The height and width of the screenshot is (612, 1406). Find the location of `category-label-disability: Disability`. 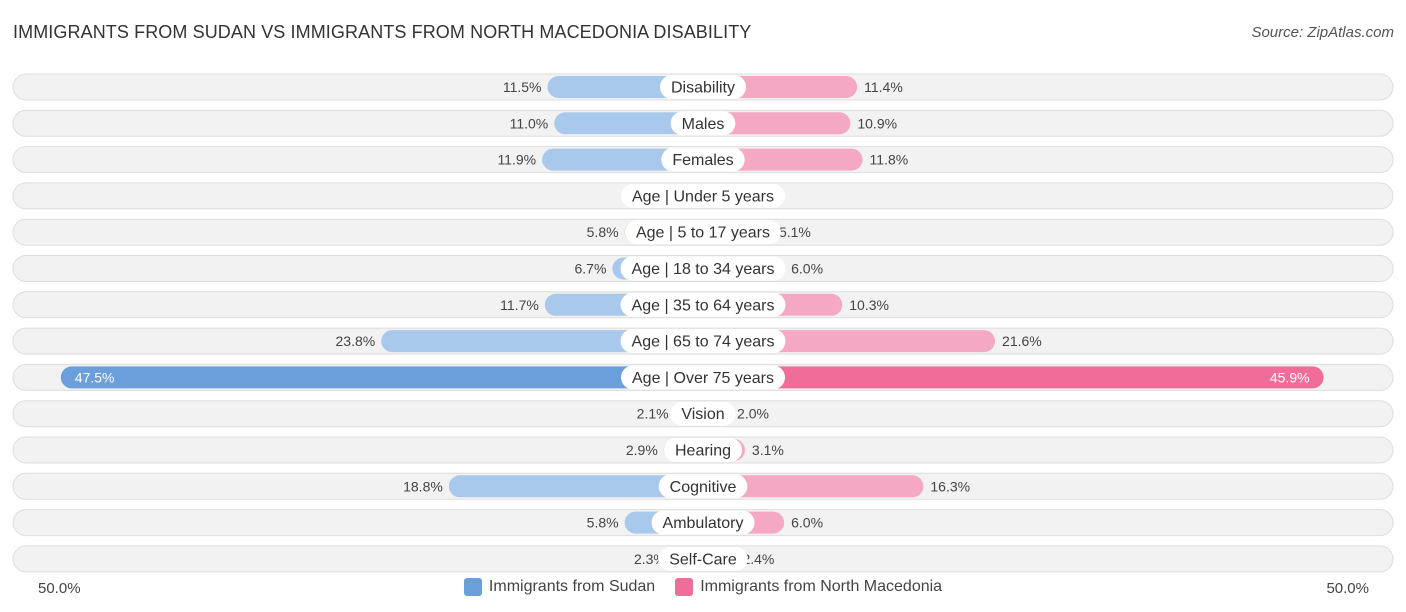

category-label-disability: Disability is located at coordinates (703, 88).